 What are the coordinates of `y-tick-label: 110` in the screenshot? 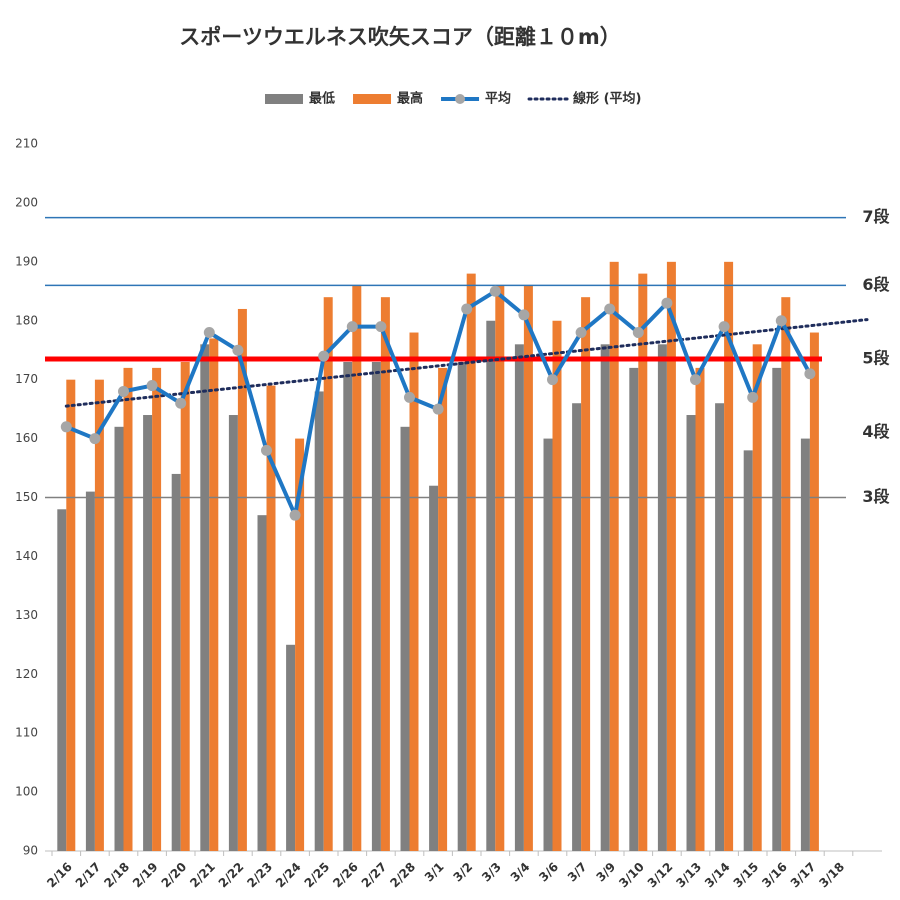 It's located at (26, 733).